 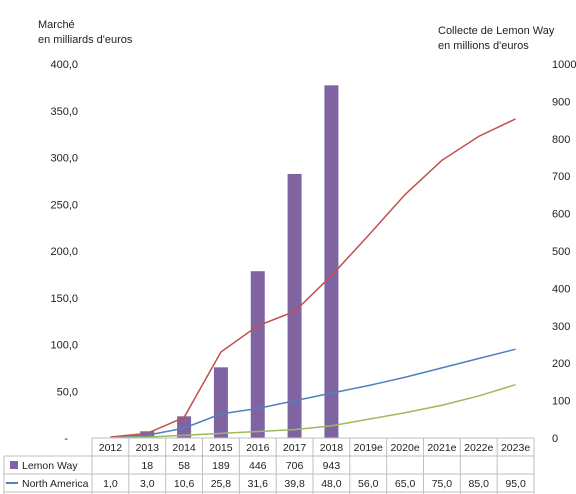 What do you see at coordinates (258, 448) in the screenshot?
I see `category-label: 2016` at bounding box center [258, 448].